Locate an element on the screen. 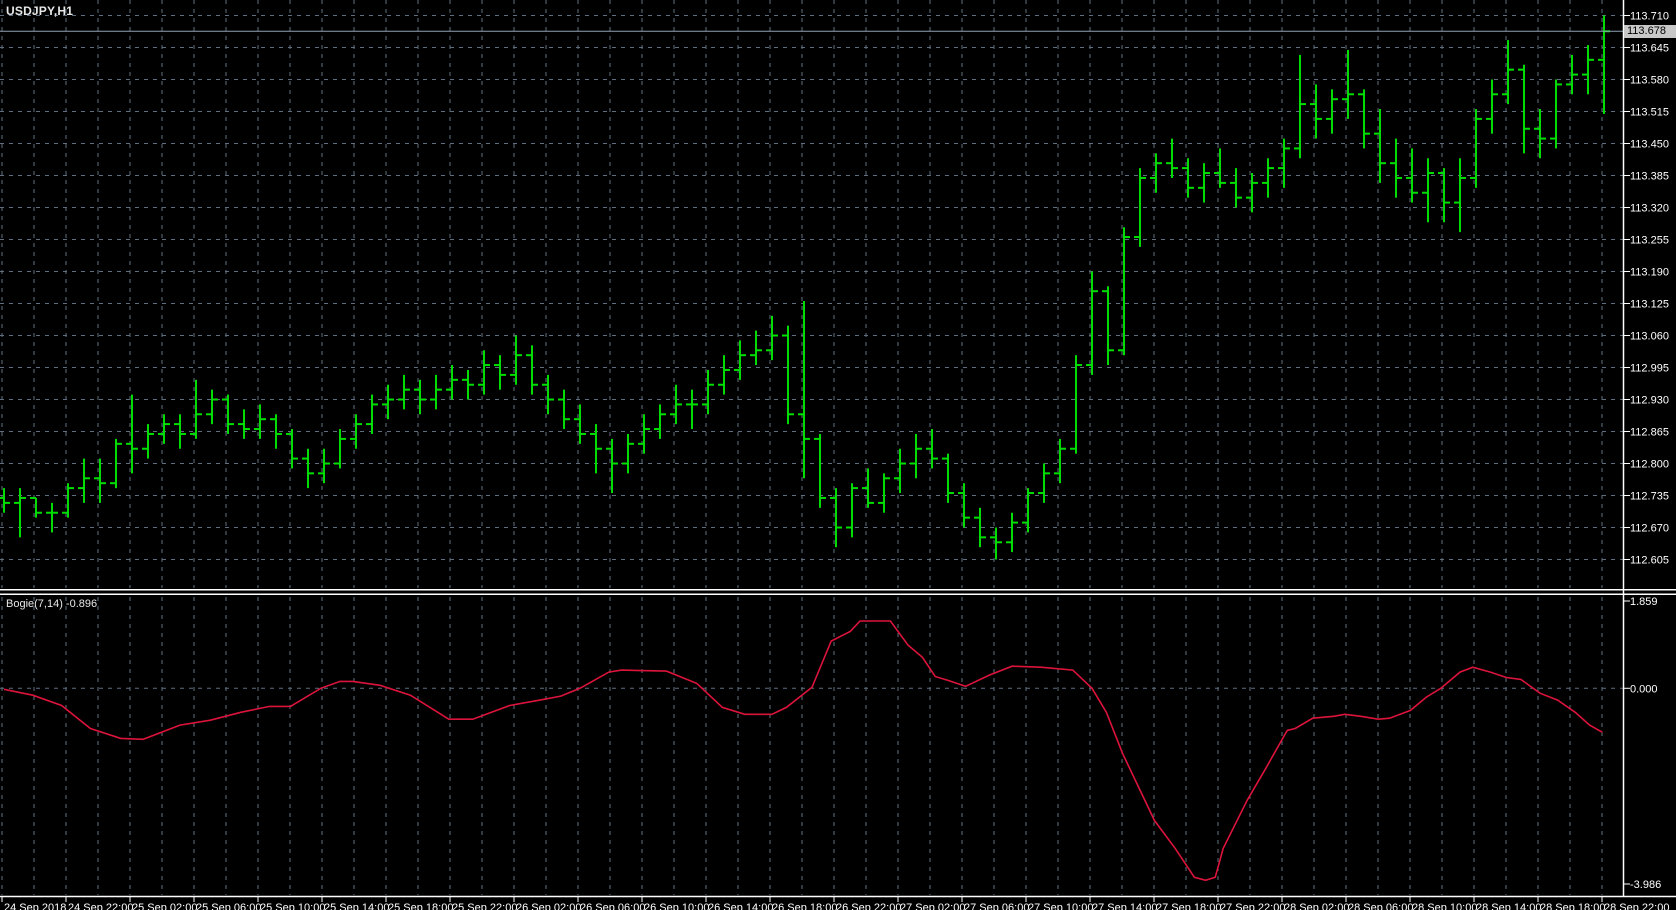 This screenshot has width=1676, height=910. price-axis is located at coordinates (1650, 448).